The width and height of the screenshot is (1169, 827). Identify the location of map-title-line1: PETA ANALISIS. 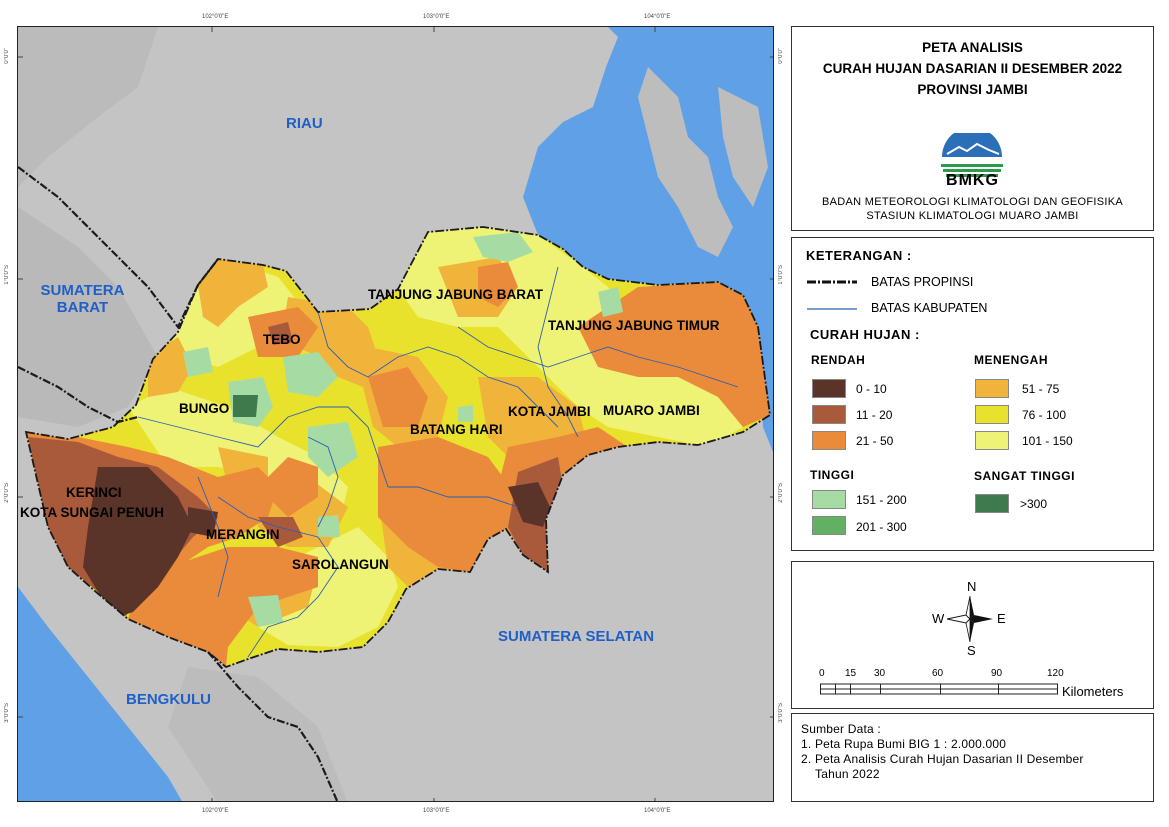
(972, 47).